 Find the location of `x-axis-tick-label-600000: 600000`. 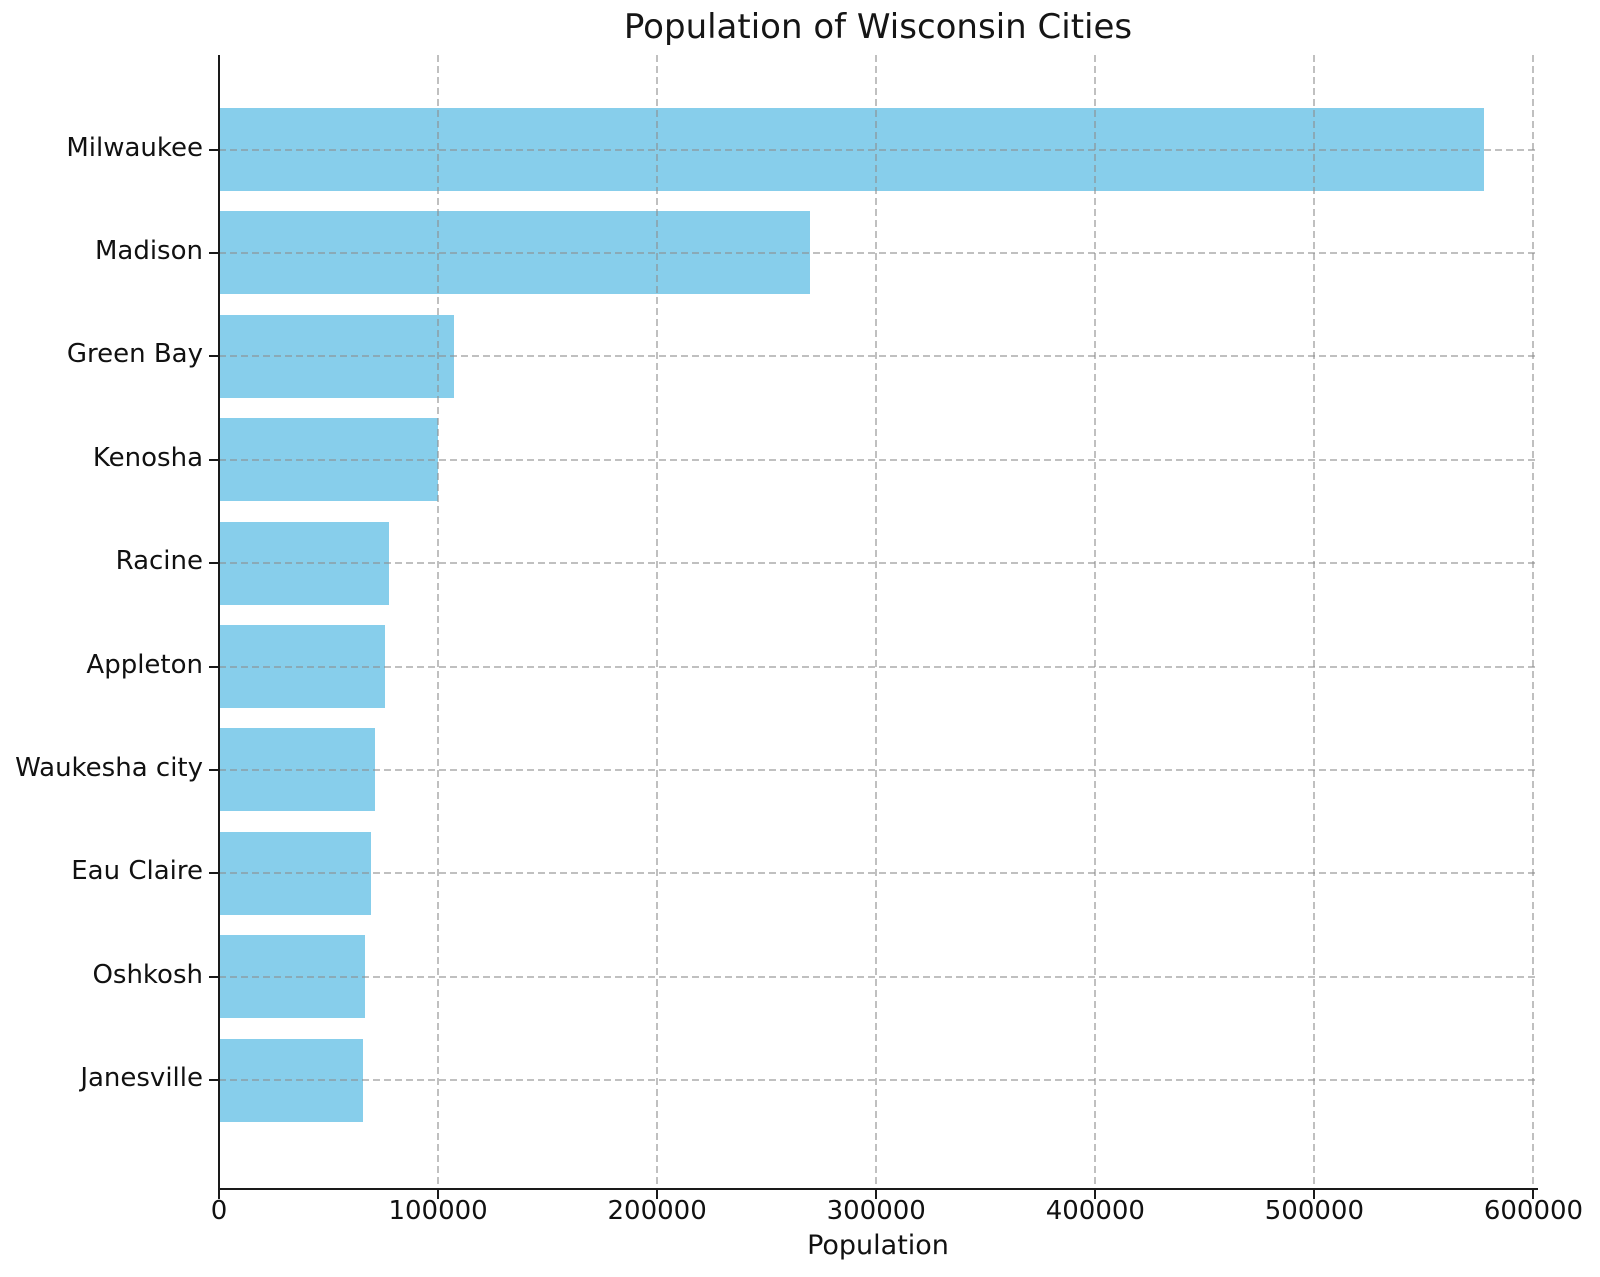

x-axis-tick-label-600000: 600000 is located at coordinates (1533, 1211).